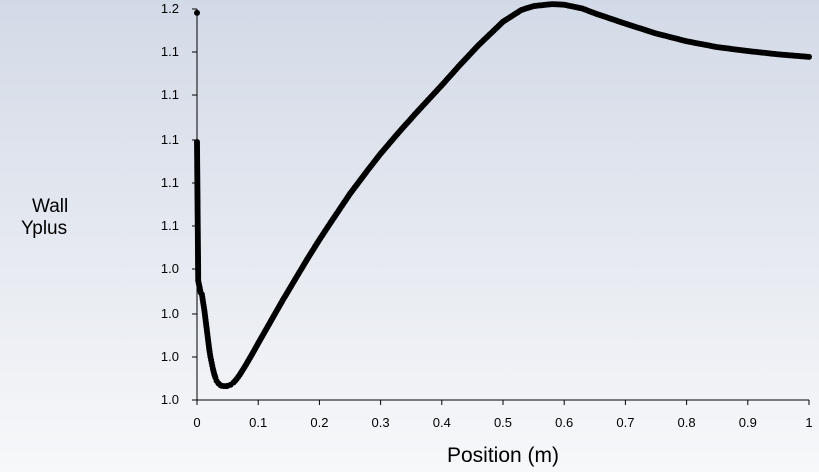 This screenshot has height=472, width=819. I want to click on y-ticks: 1.0 1.0 1.0 1.0 1.1 1.1 1.1 1.1 1.1 1.2, so click(179, 204).